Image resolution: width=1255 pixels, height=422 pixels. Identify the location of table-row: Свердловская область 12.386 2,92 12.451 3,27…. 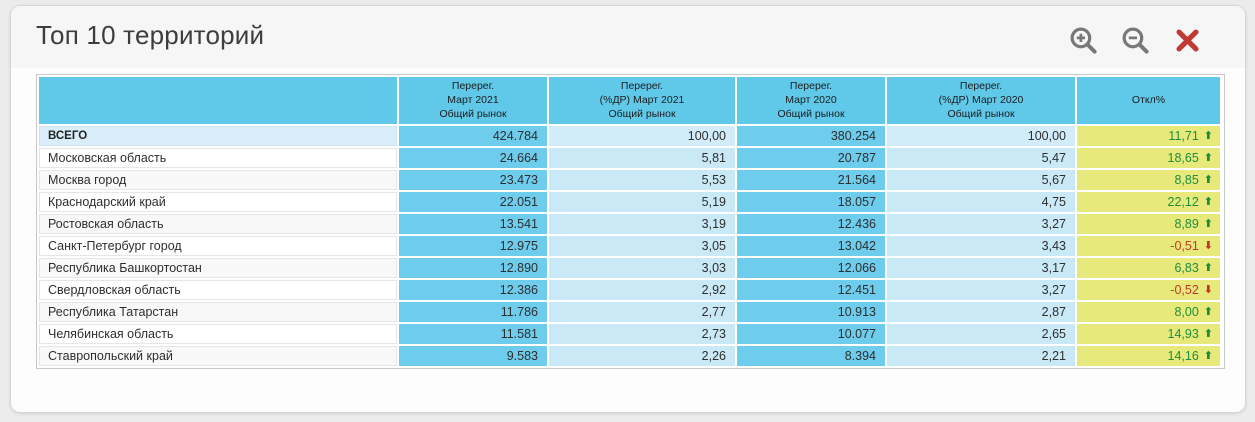
(629, 289).